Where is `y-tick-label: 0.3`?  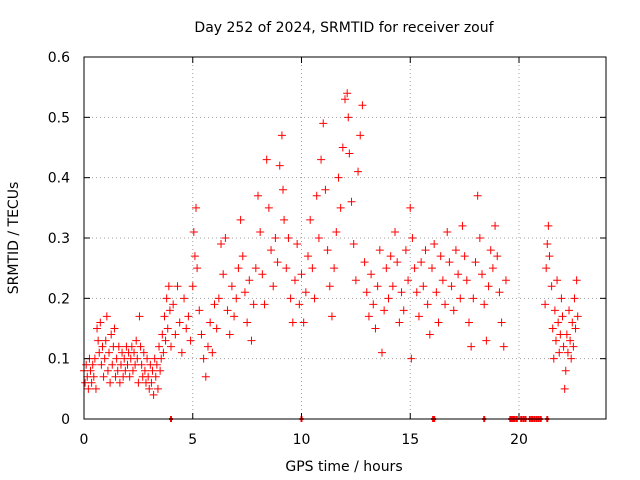
y-tick-label: 0.3 is located at coordinates (59, 239).